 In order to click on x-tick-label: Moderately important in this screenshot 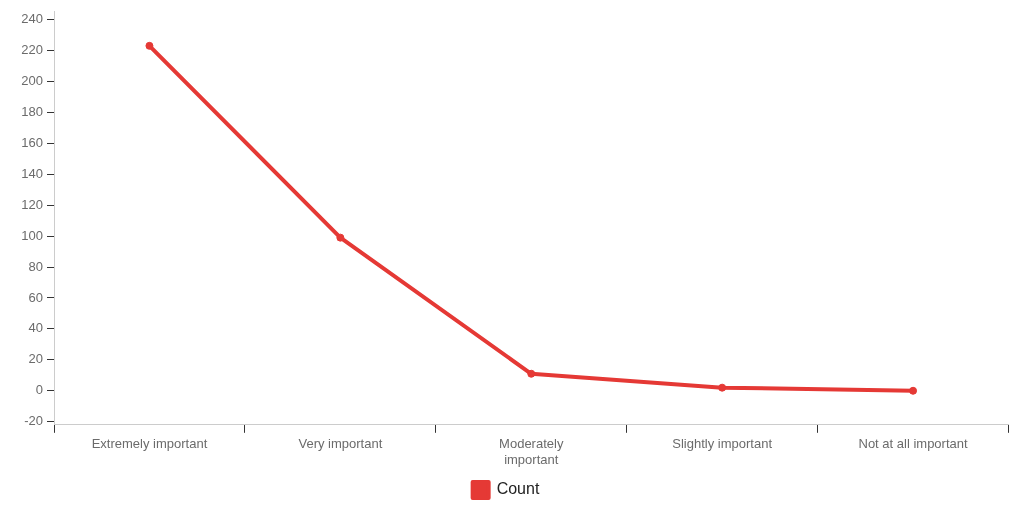, I will do `click(531, 451)`.